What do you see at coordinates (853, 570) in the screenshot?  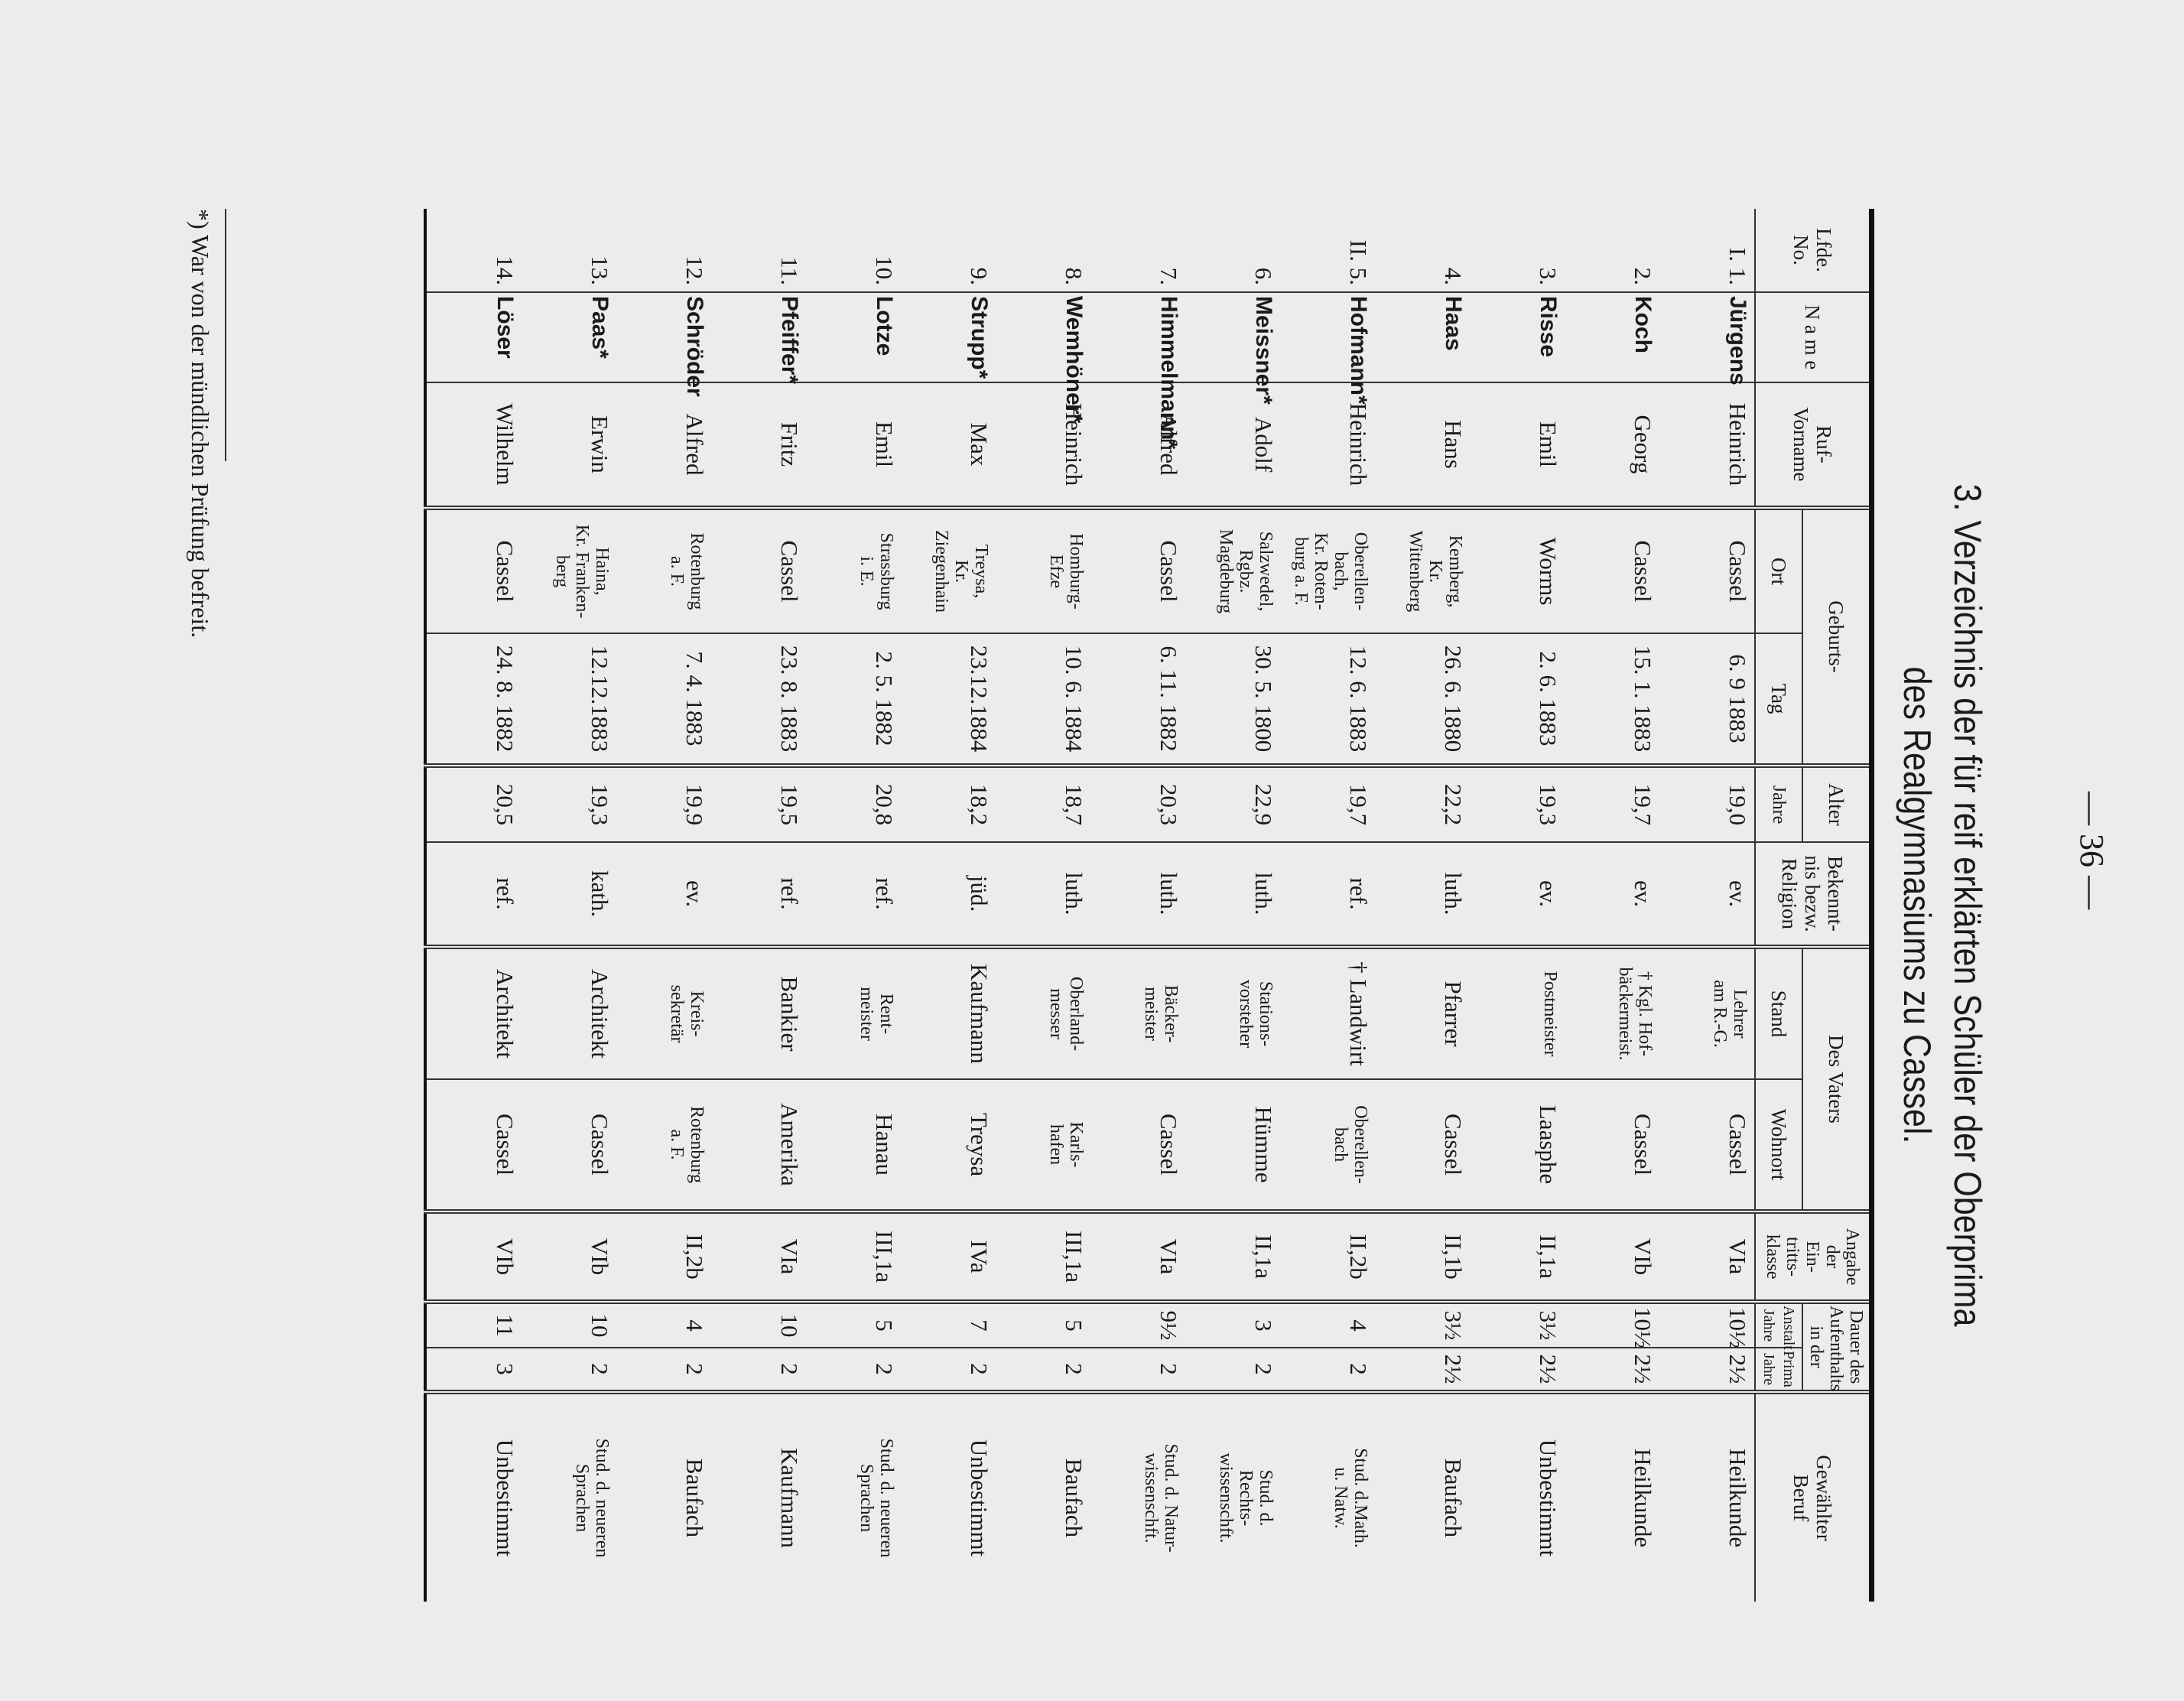 I see `cell-geburtsort: Strassburg i. E.` at bounding box center [853, 570].